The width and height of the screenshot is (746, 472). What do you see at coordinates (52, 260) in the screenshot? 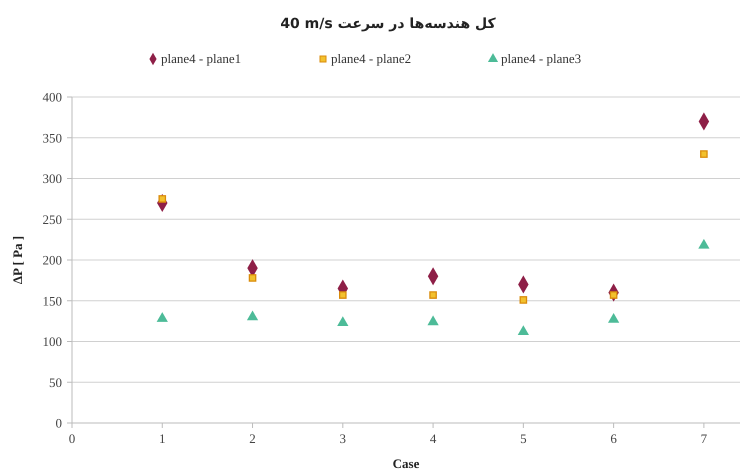
I see `y-tick-label: 200` at bounding box center [52, 260].